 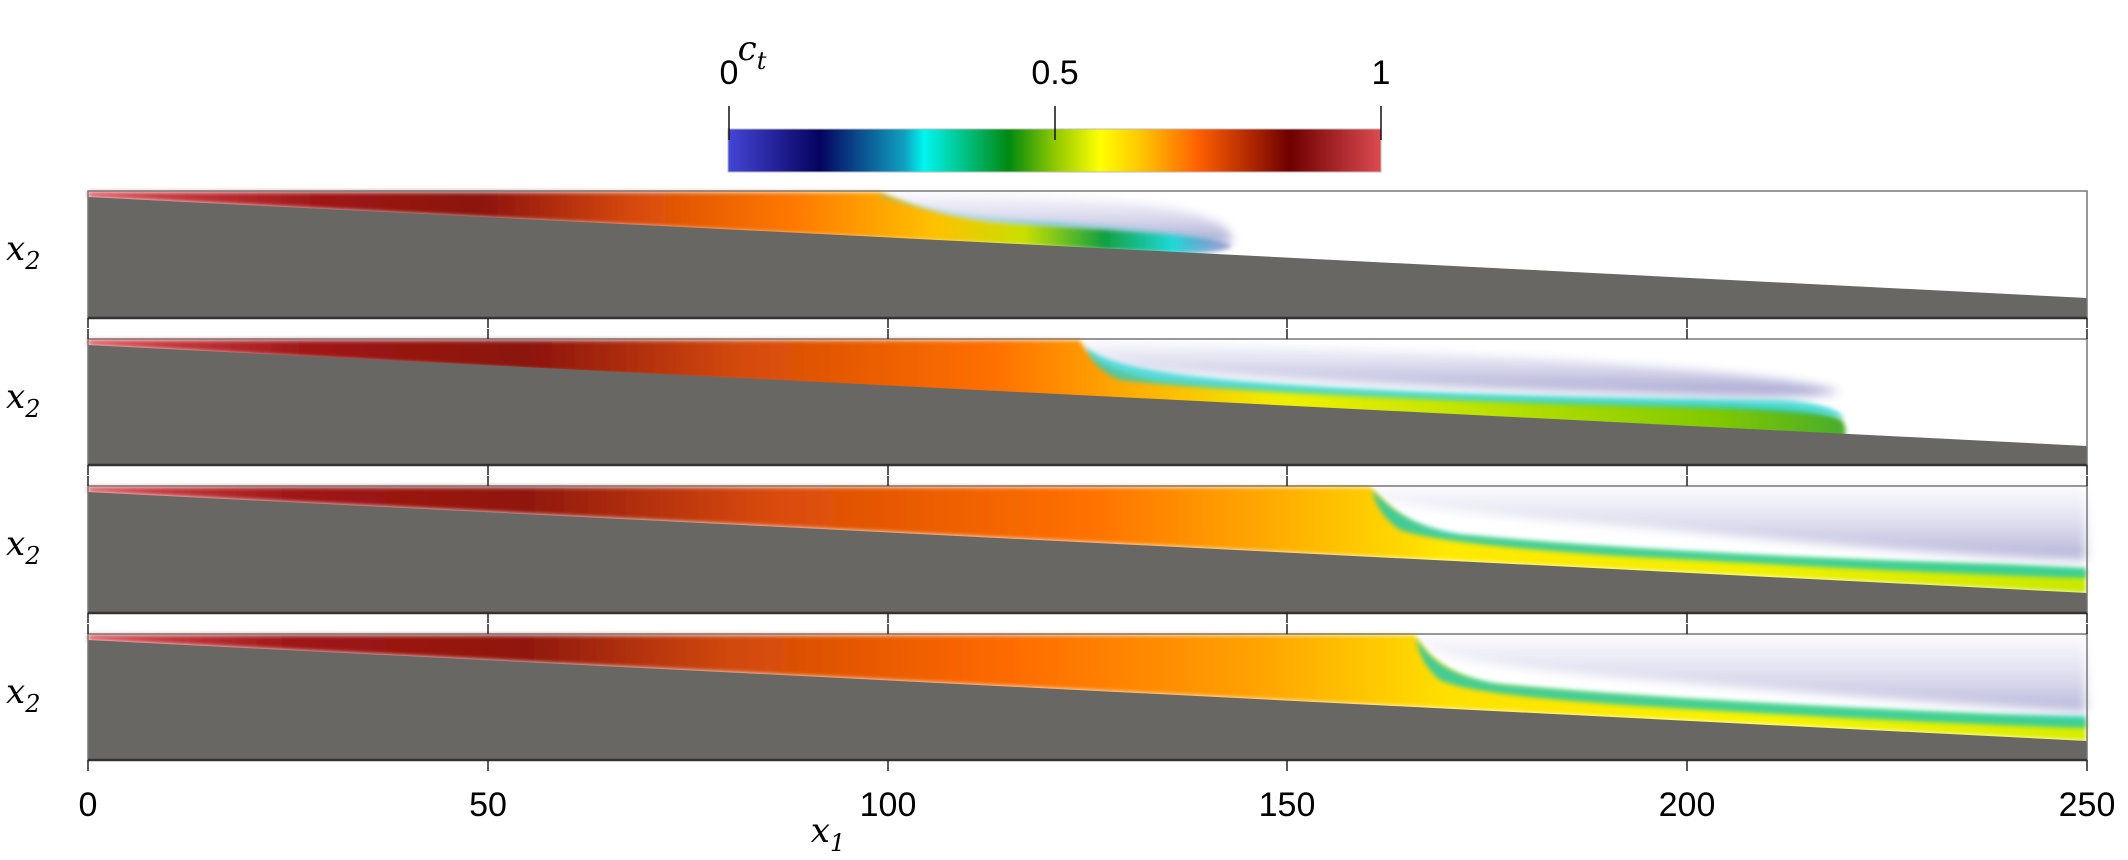 I want to click on x-tick-label: 150, so click(x=1287, y=805).